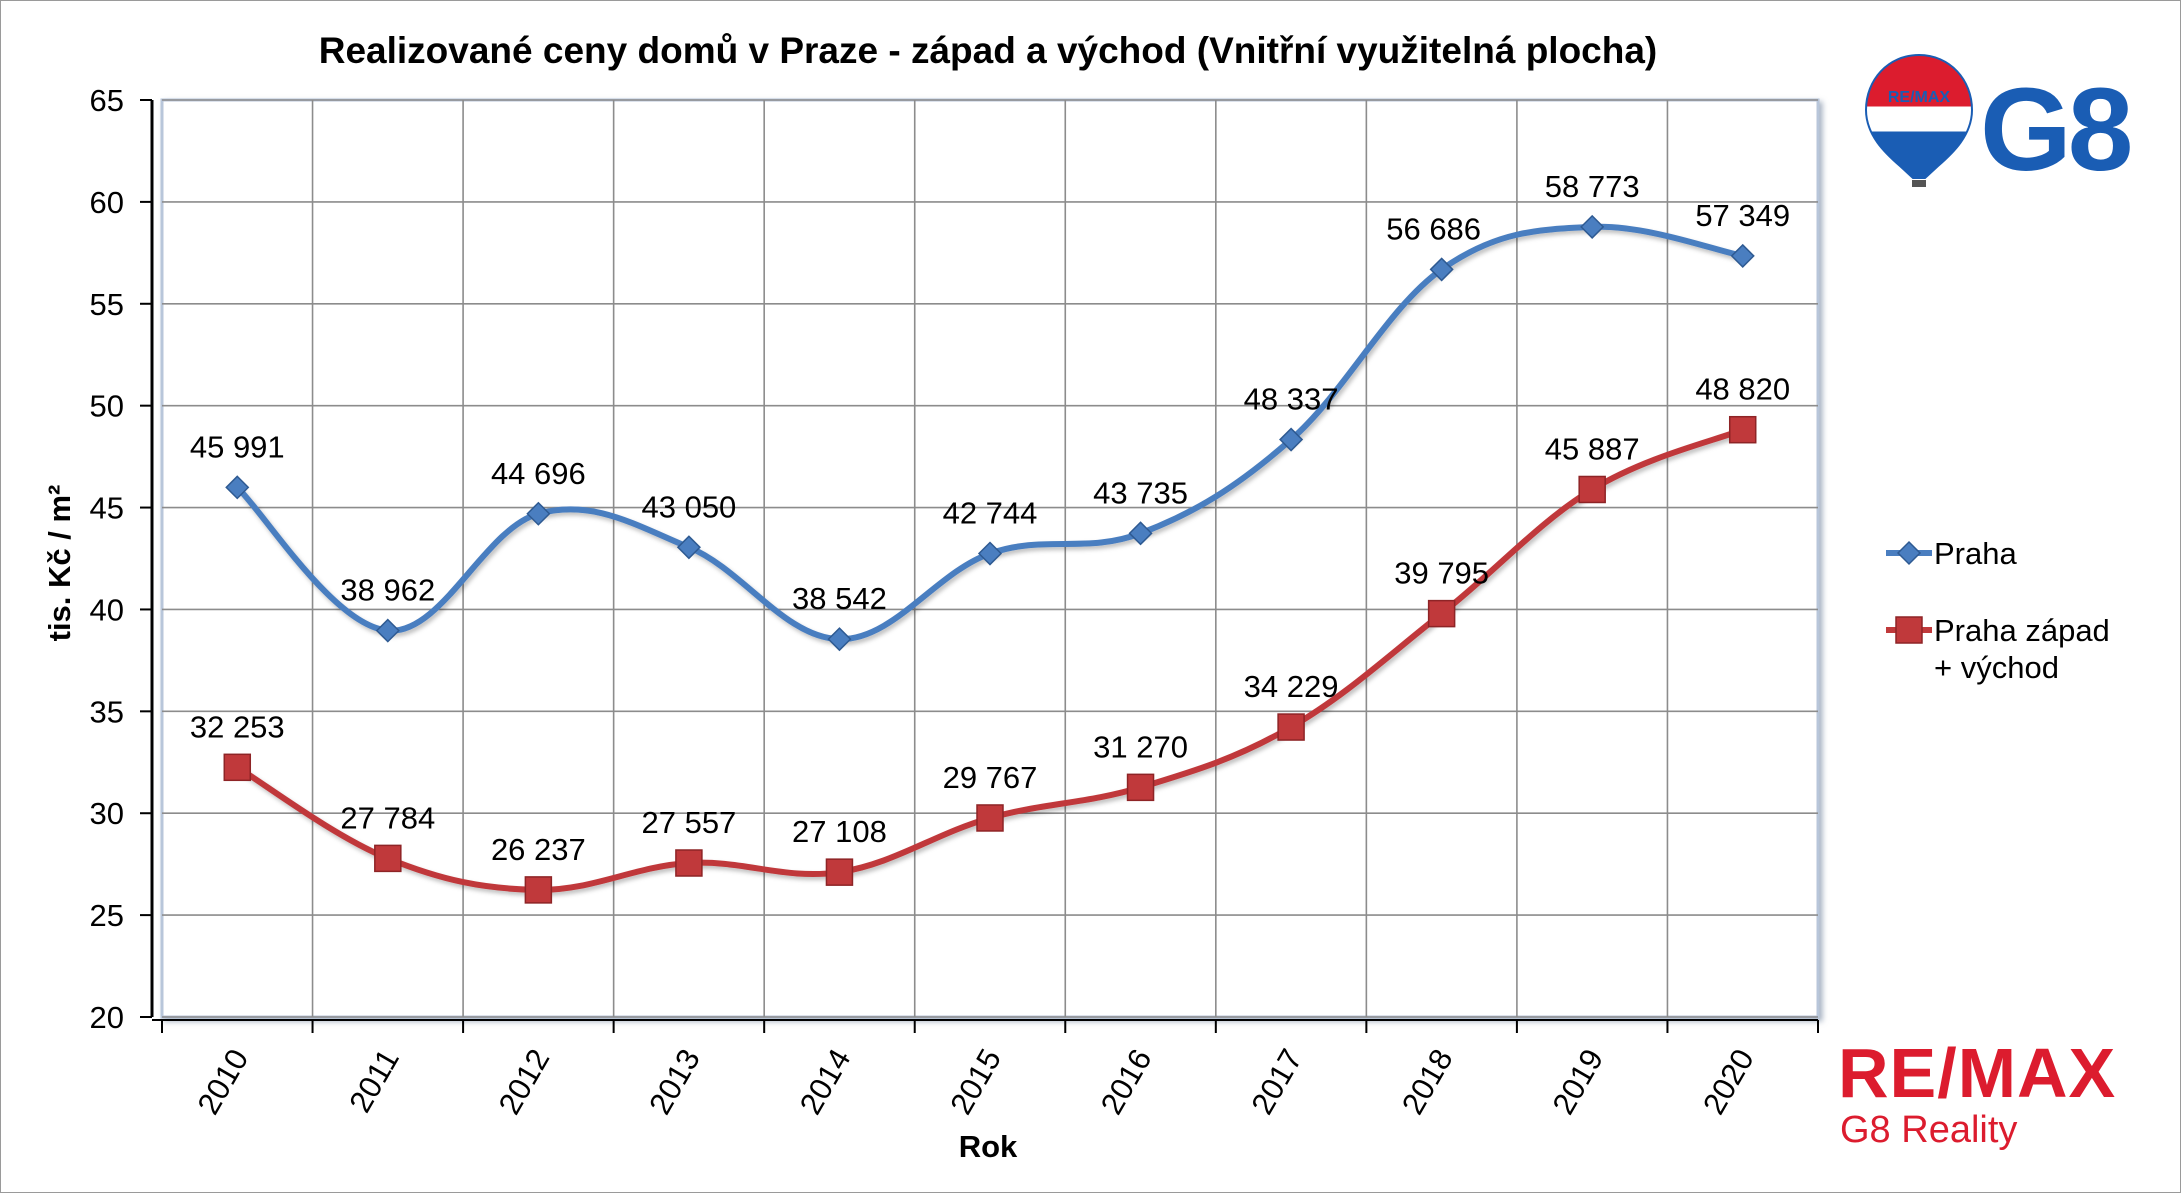  Describe the element at coordinates (990, 513) in the screenshot. I see `data-label: 42 744` at that location.